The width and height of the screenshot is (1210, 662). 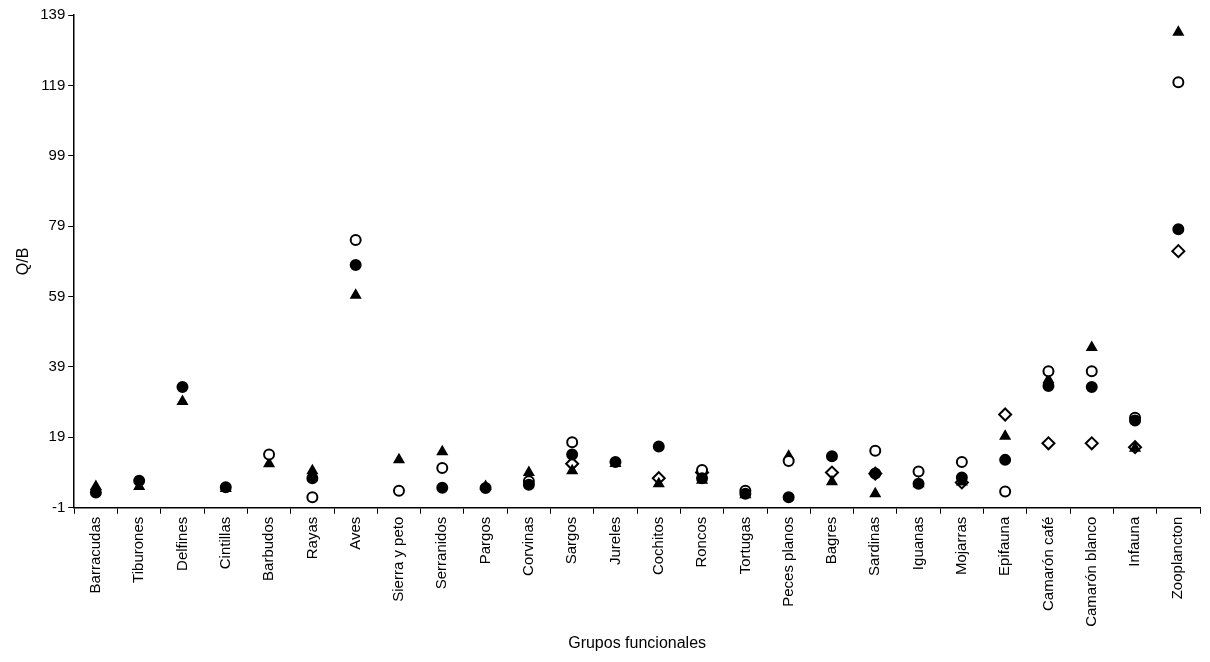 What do you see at coordinates (441, 553) in the screenshot?
I see `x-tick-label: Serranidos` at bounding box center [441, 553].